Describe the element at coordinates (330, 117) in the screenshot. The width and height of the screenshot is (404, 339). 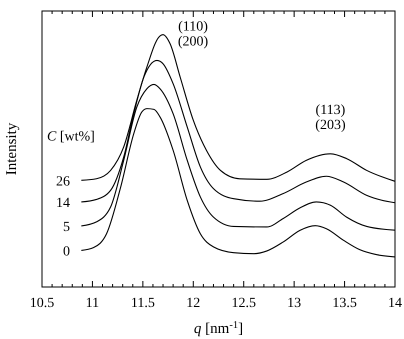
I see `annotation: (113) (203)` at that location.